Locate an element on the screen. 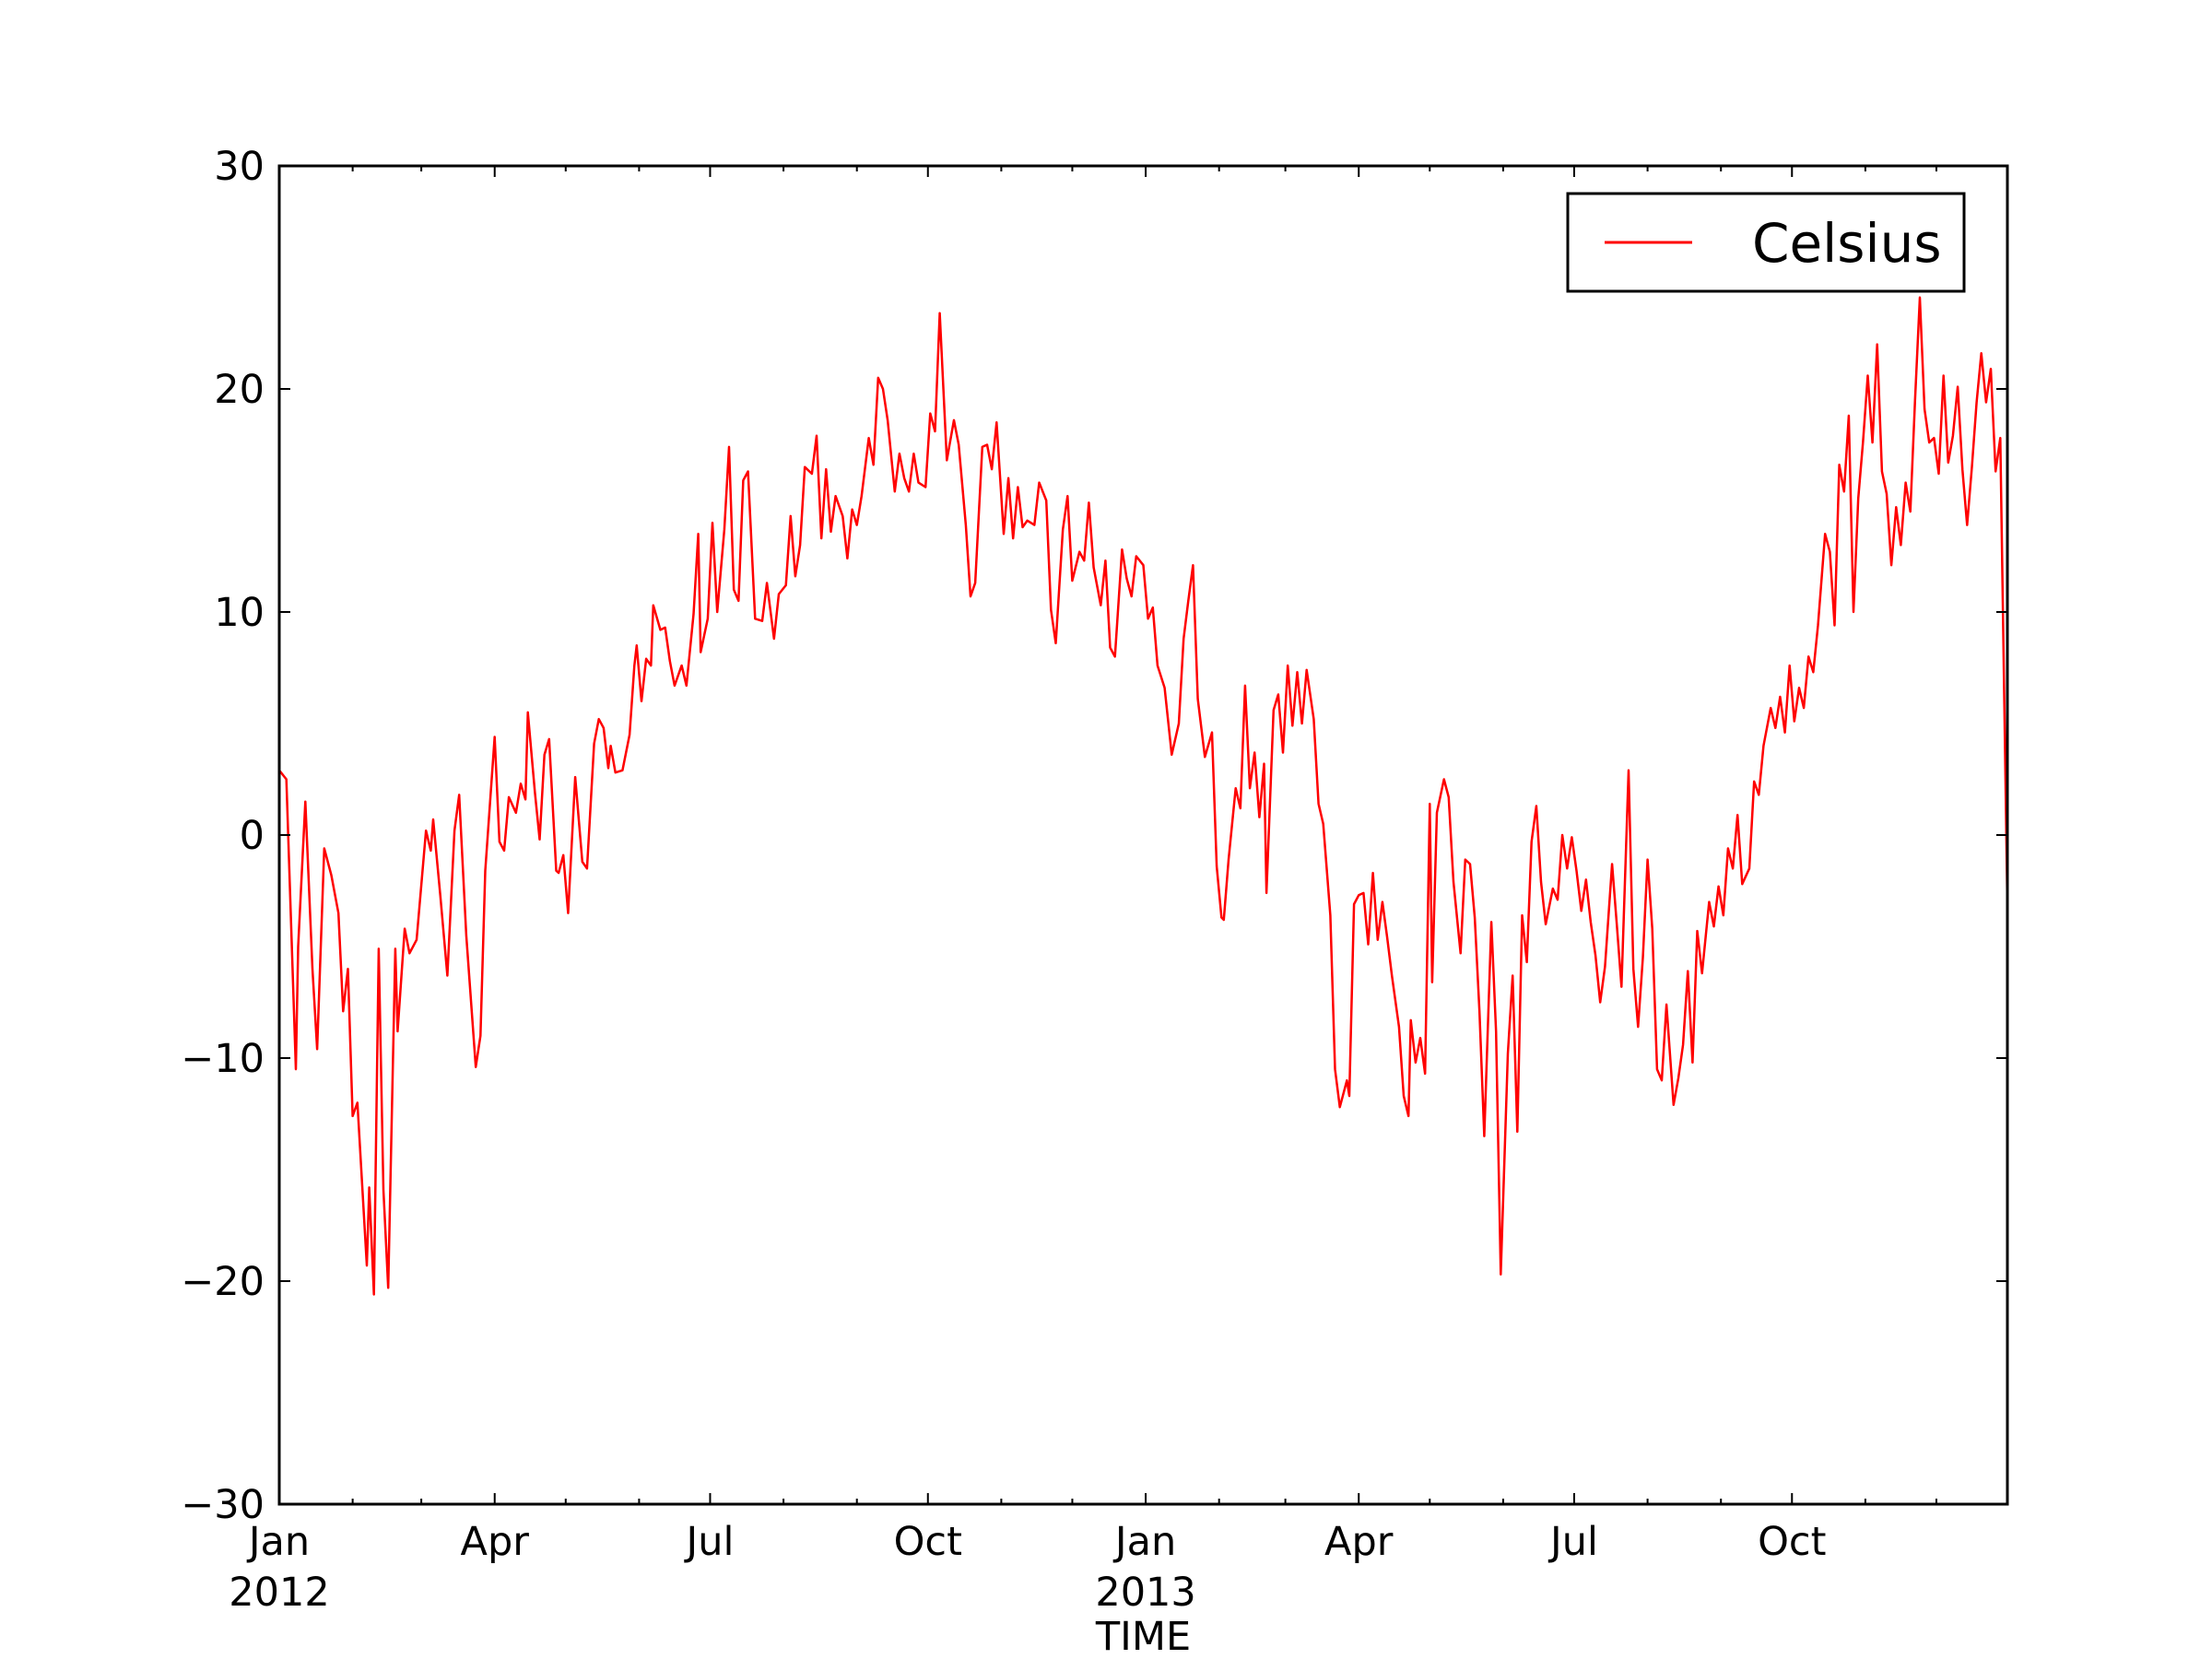 Image resolution: width=2212 pixels, height=1659 pixels. legend-label: Celsius is located at coordinates (1847, 243).